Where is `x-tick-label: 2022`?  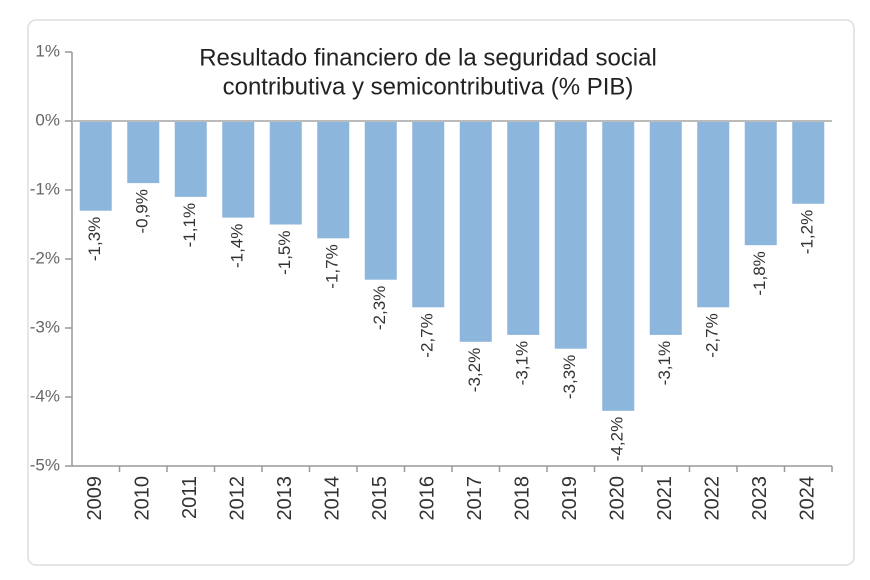 x-tick-label: 2022 is located at coordinates (713, 498).